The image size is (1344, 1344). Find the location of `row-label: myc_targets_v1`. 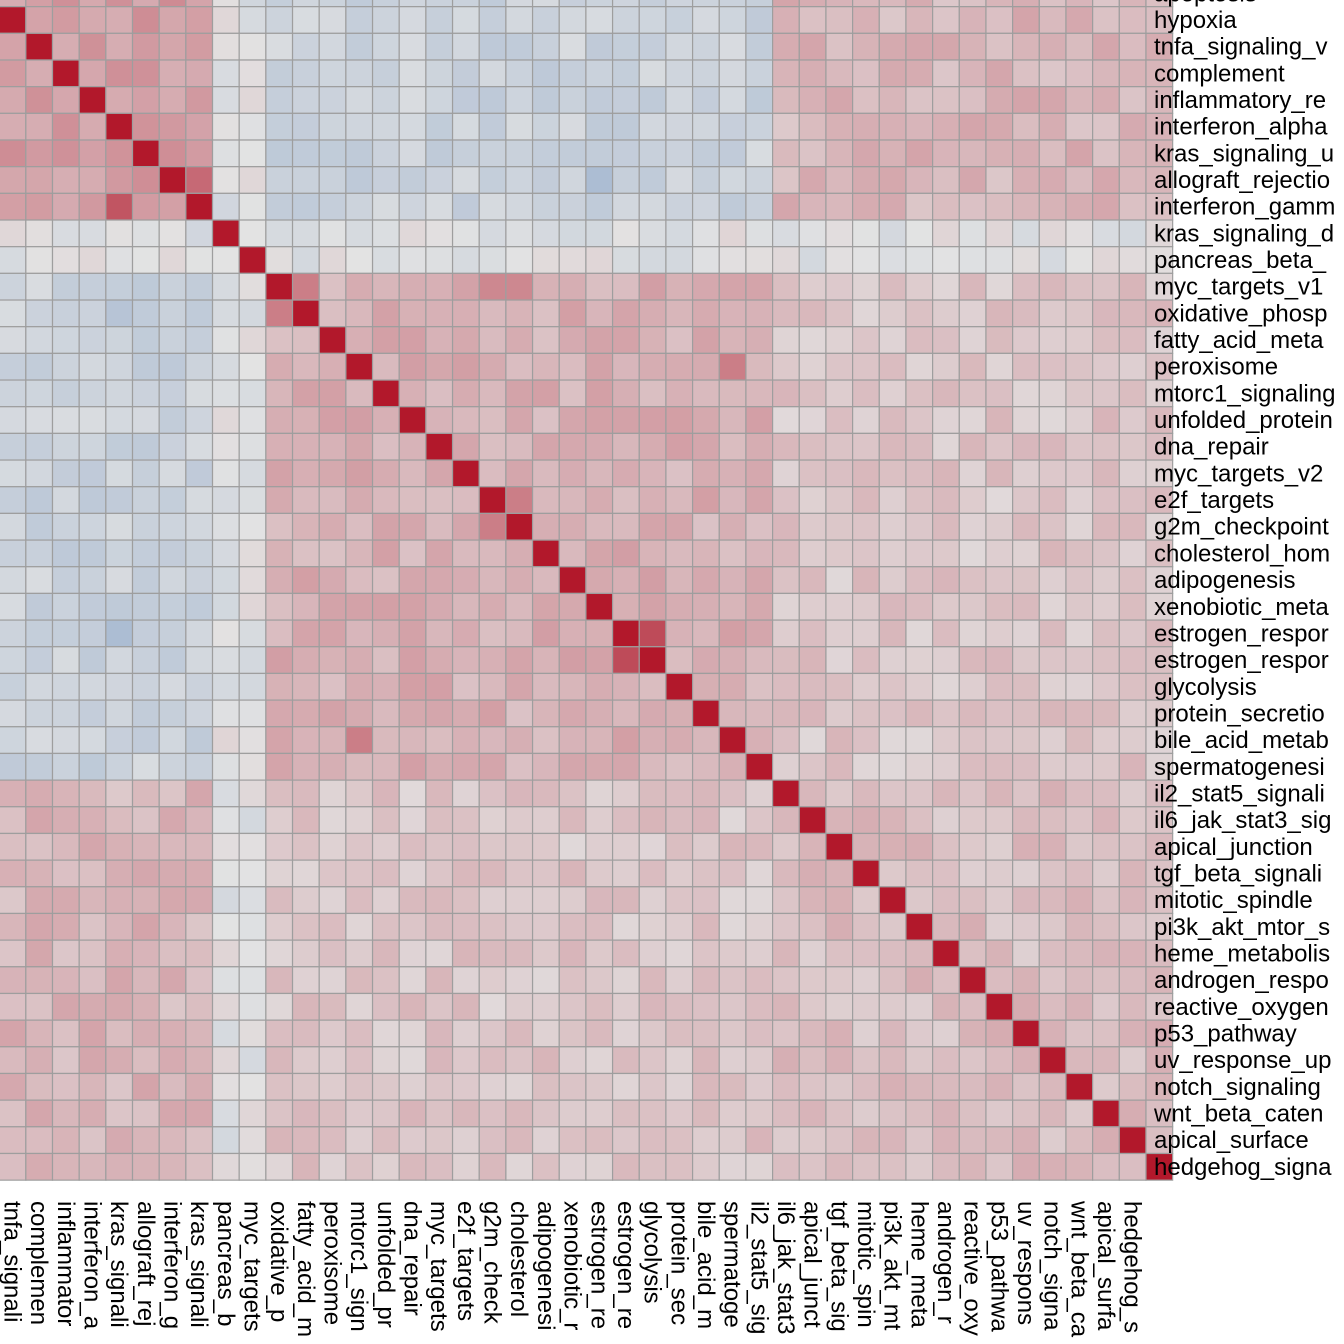

row-label: myc_targets_v1 is located at coordinates (1238, 287).